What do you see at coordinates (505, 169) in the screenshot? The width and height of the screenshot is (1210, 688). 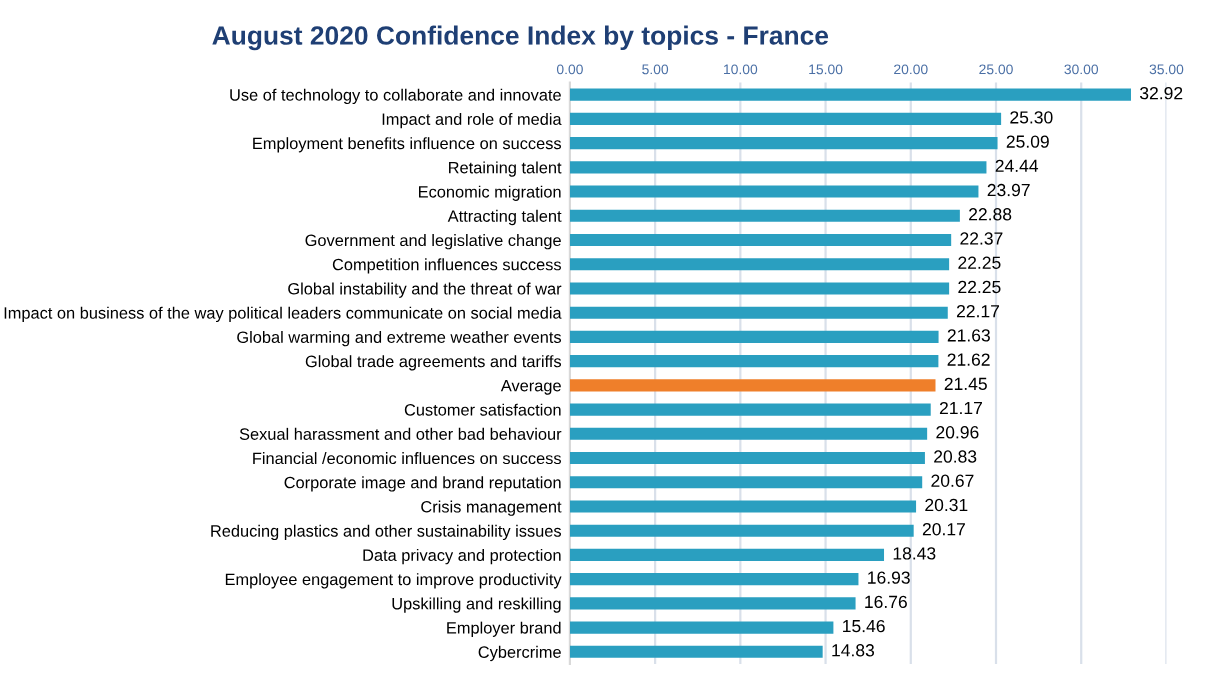 I see `y-tick-label: Retaining talent` at bounding box center [505, 169].